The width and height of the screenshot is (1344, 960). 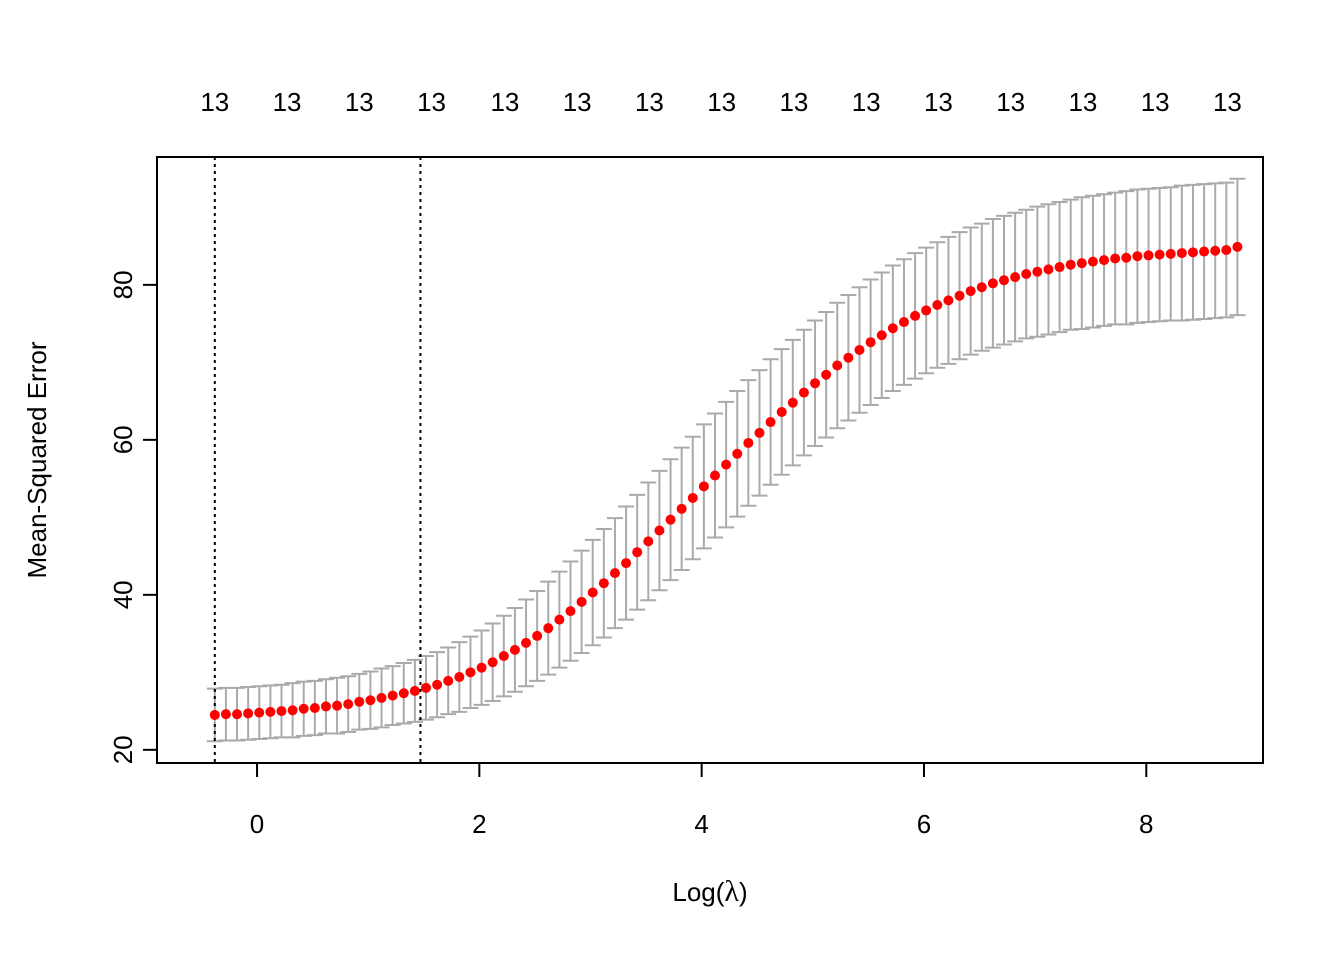 What do you see at coordinates (133, 517) in the screenshot?
I see `y-axis: 20 40 60 80` at bounding box center [133, 517].